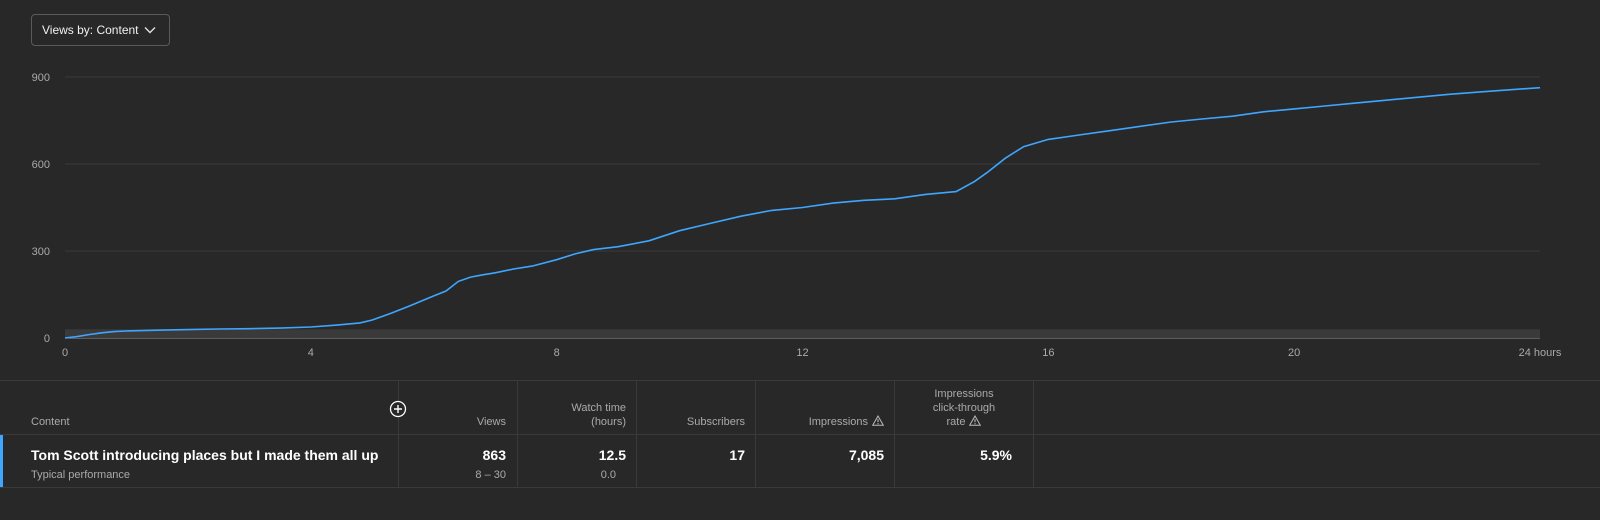 The width and height of the screenshot is (1600, 520). Describe the element at coordinates (964, 394) in the screenshot. I see `header-ctr-line1: Impressions` at that location.